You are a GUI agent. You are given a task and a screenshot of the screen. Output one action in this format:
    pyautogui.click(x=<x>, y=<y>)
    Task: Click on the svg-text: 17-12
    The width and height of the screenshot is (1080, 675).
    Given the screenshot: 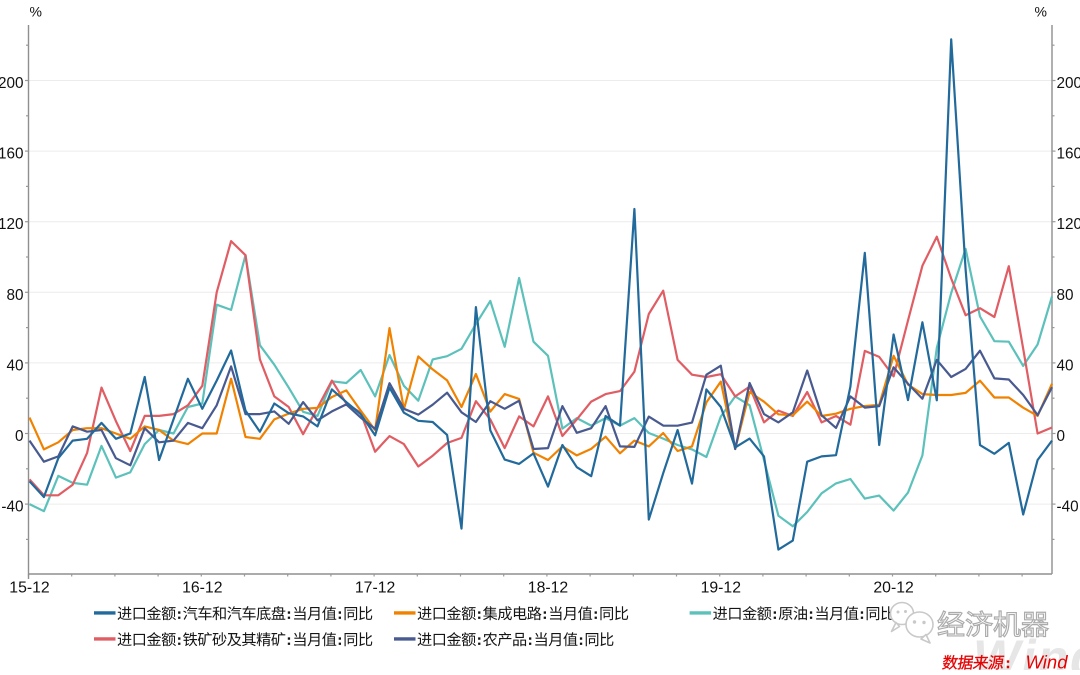 What is the action you would take?
    pyautogui.click(x=375, y=588)
    